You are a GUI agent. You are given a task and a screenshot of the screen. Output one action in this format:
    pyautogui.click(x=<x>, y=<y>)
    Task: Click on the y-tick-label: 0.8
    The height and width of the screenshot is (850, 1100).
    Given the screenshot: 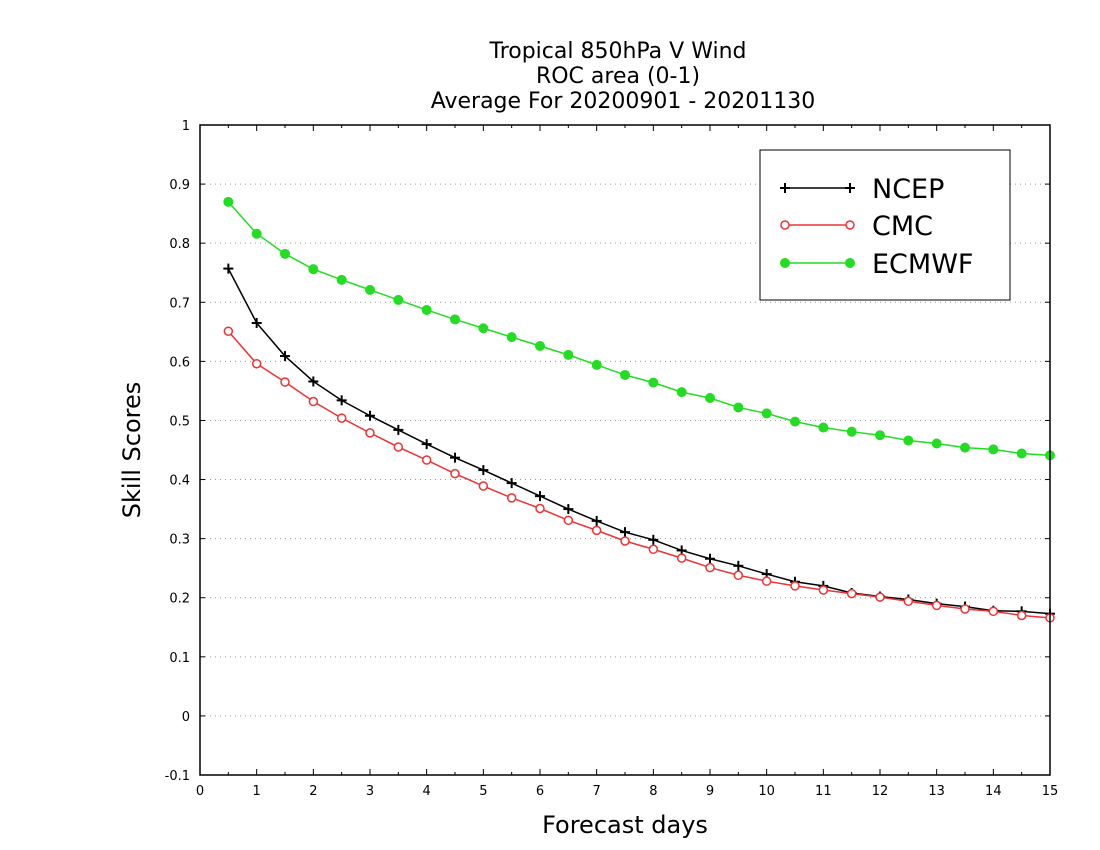 What is the action you would take?
    pyautogui.click(x=179, y=244)
    